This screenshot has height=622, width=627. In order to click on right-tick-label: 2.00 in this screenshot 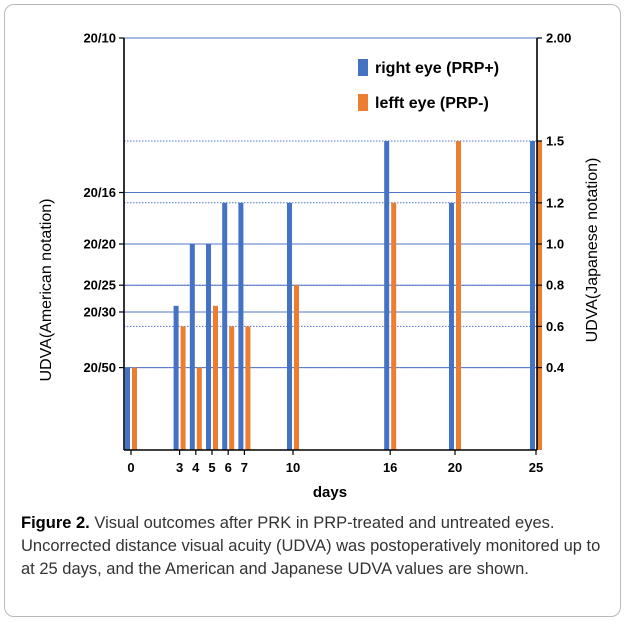, I will do `click(558, 38)`.